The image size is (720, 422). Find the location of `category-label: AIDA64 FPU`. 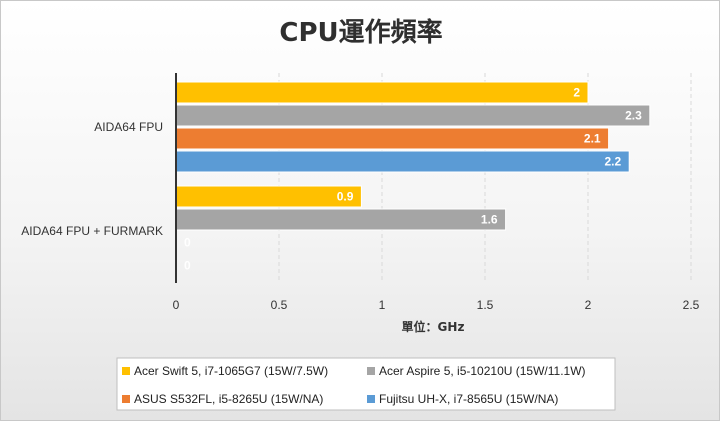

category-label: AIDA64 FPU is located at coordinates (128, 127).